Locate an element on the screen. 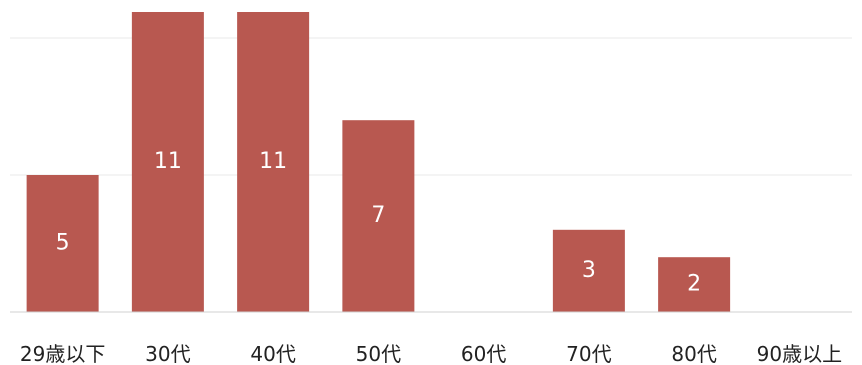  x-tick-label-4: 50代 is located at coordinates (378, 353).